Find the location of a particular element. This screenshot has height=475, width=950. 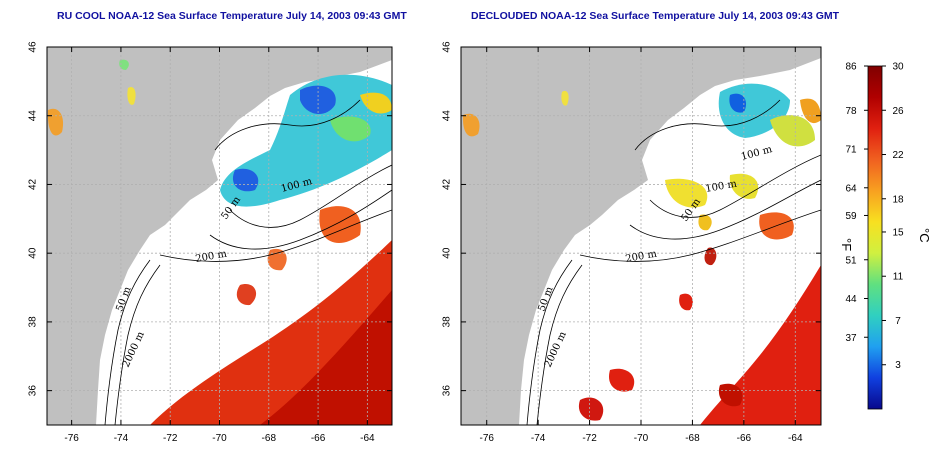

celsius-tick-label: 18 is located at coordinates (898, 199).